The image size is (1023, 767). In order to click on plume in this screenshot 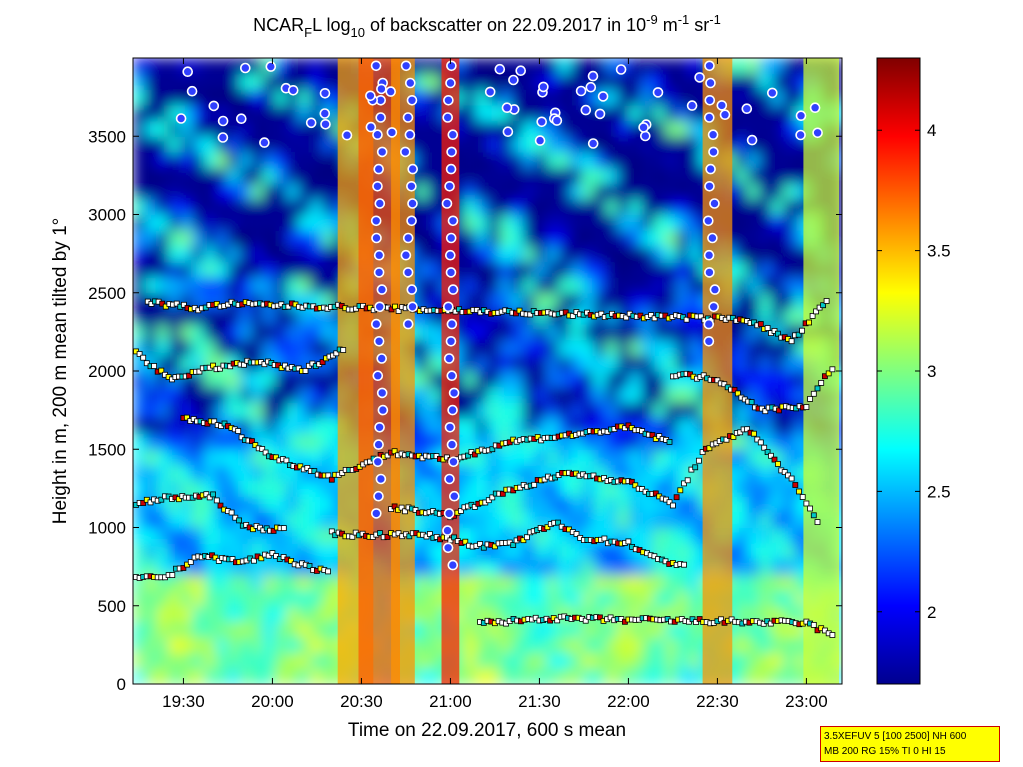, I will do `click(717, 371)`.